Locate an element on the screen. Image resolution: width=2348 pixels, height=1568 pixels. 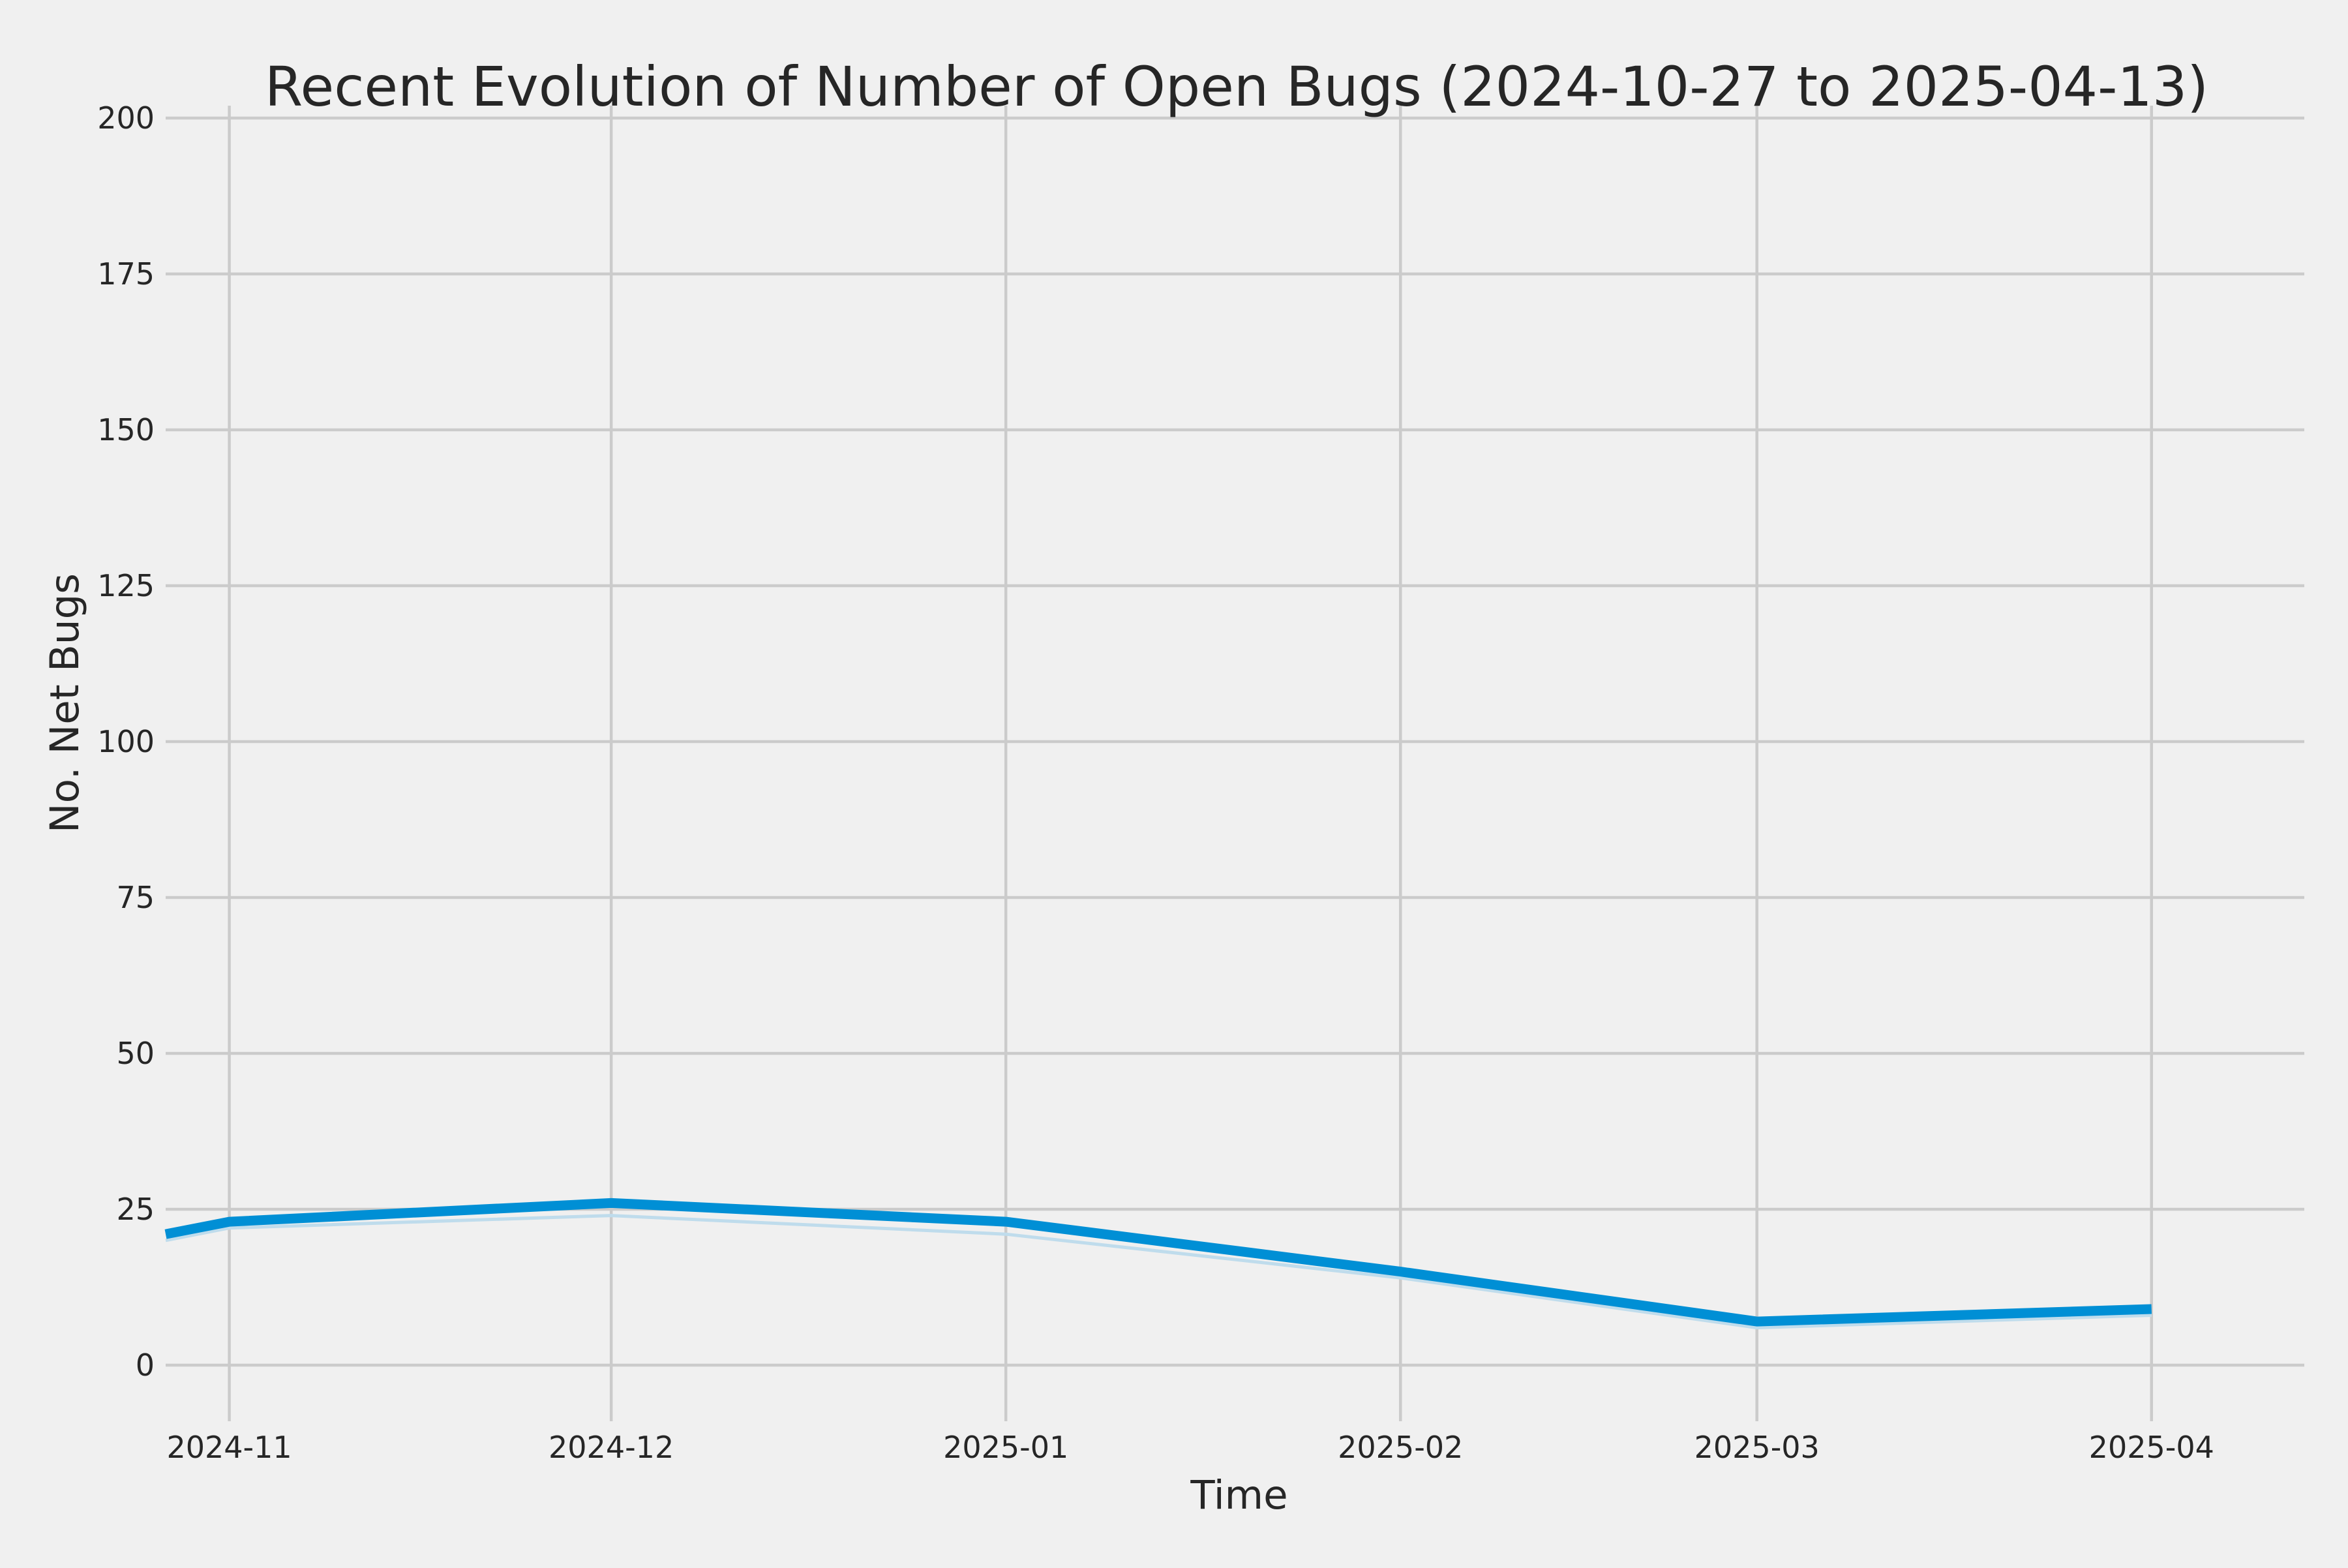
y-tick-label: 0 is located at coordinates (146, 1365).